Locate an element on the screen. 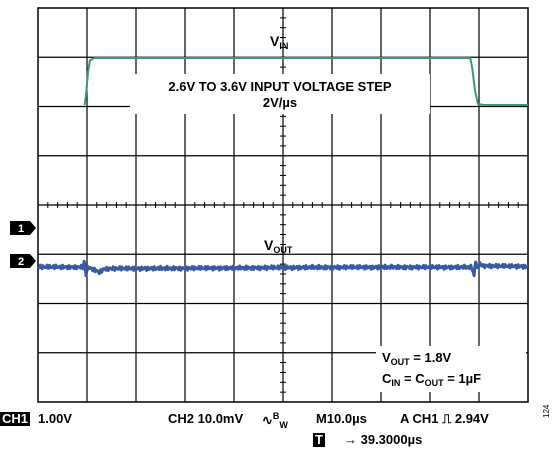  cond-vout: VOUT = 1.8V is located at coordinates (417, 358).